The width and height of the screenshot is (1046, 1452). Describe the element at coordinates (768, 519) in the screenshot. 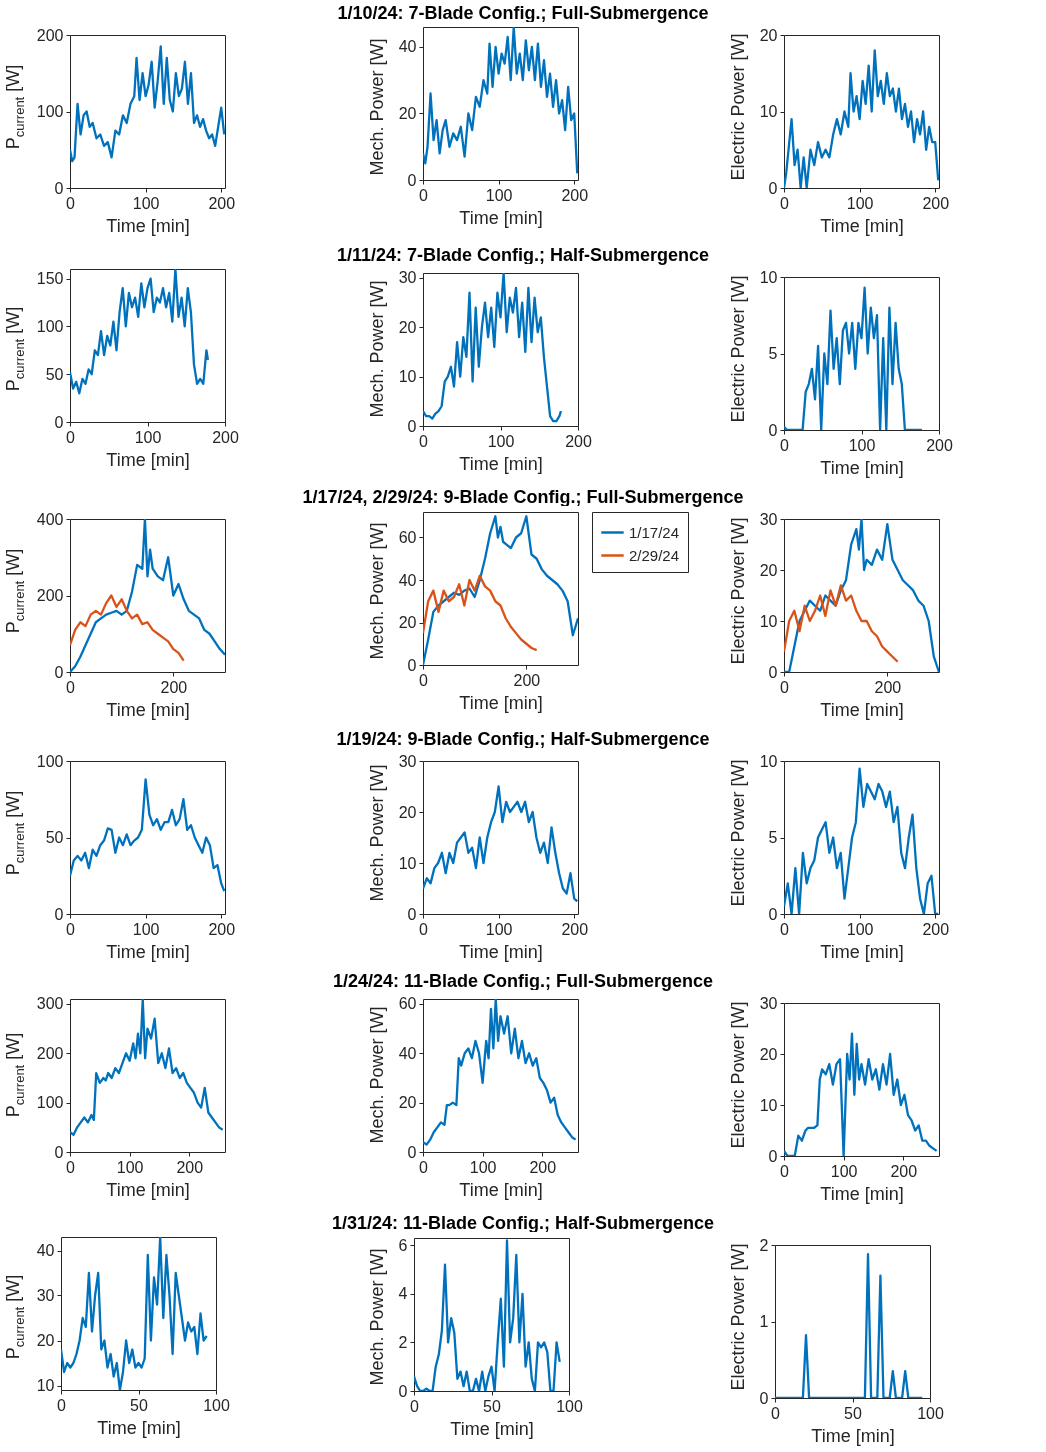

I see `y-tick-label: 30` at that location.